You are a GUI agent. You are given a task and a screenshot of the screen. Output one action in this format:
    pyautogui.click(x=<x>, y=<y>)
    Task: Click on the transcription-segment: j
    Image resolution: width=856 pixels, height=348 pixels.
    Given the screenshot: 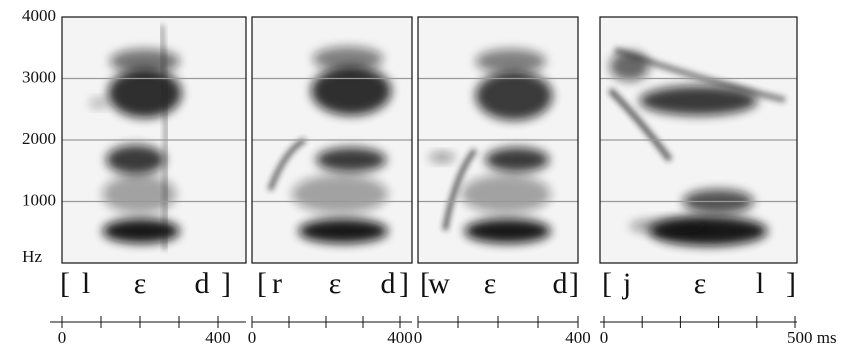 What is the action you would take?
    pyautogui.click(x=626, y=283)
    